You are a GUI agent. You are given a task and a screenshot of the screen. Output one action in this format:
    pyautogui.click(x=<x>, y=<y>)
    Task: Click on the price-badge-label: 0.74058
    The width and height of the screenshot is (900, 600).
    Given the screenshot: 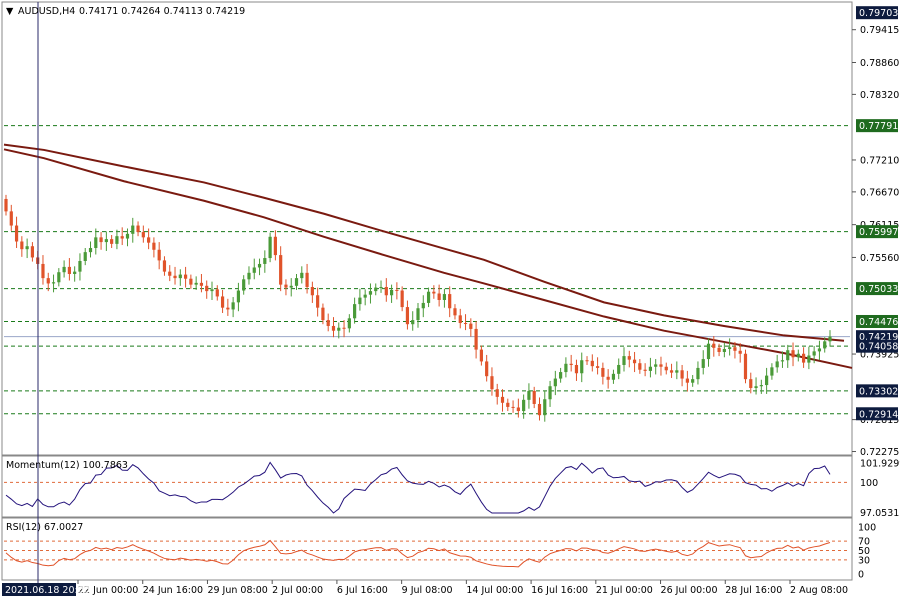 What is the action you would take?
    pyautogui.click(x=878, y=347)
    